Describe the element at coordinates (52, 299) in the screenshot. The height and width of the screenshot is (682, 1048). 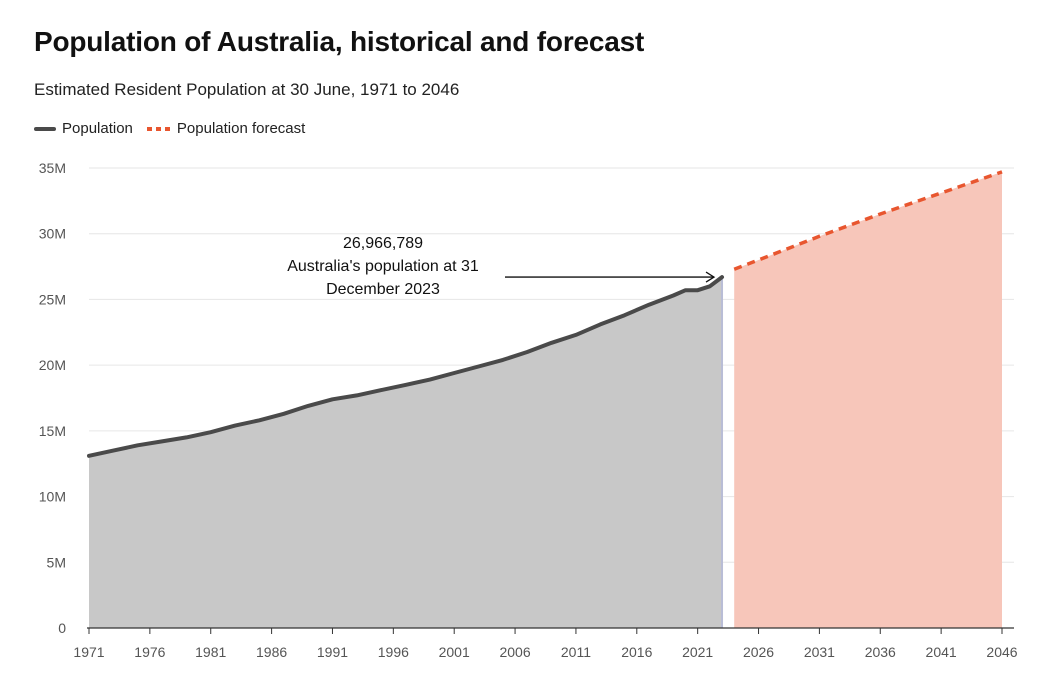
I see `y-tick-label: 25M` at that location.